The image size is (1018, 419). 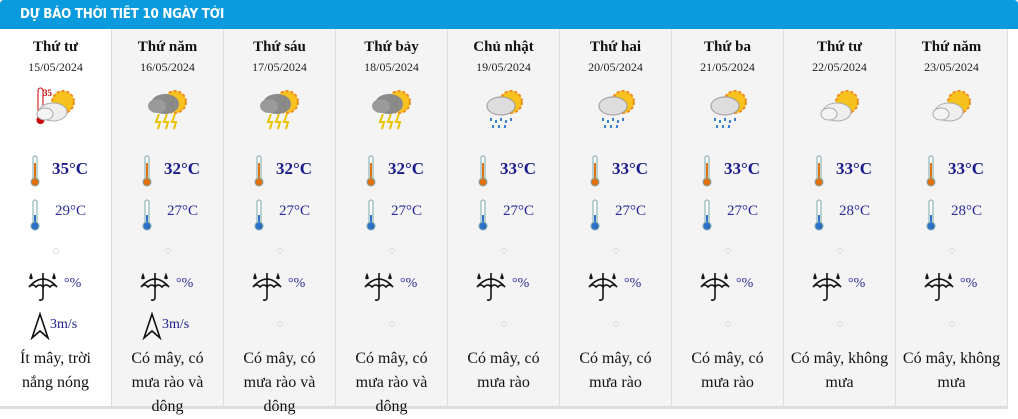 I want to click on forecast-title: DỰ BÁO THỜI TIẾT 10 NGÀY TỚI, so click(x=122, y=14).